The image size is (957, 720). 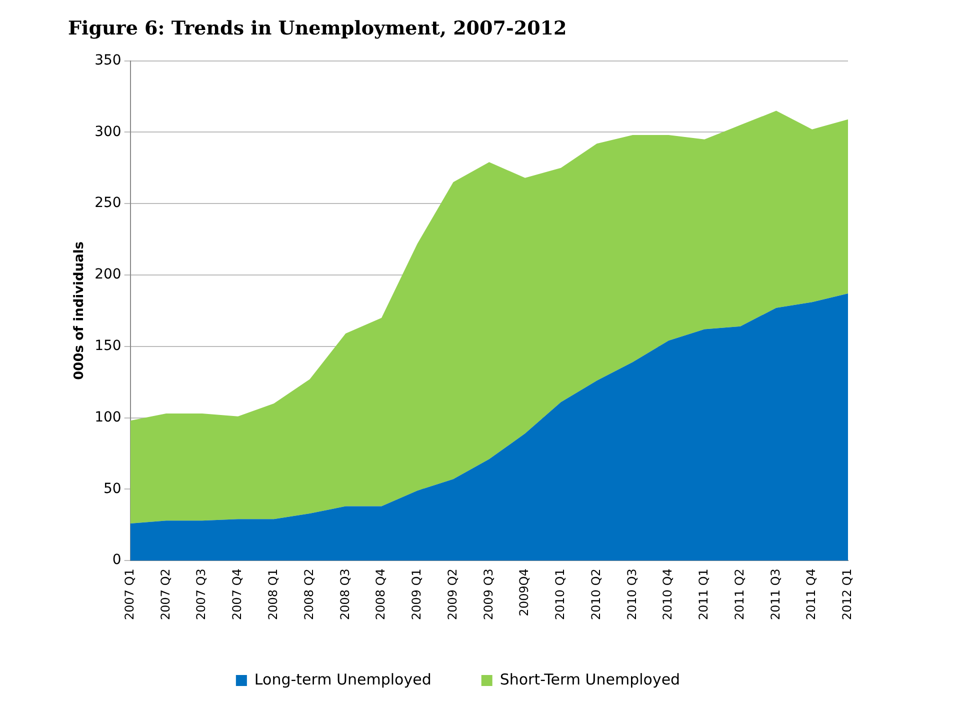 What do you see at coordinates (524, 592) in the screenshot?
I see `x-tick-label: 2009Q4` at bounding box center [524, 592].